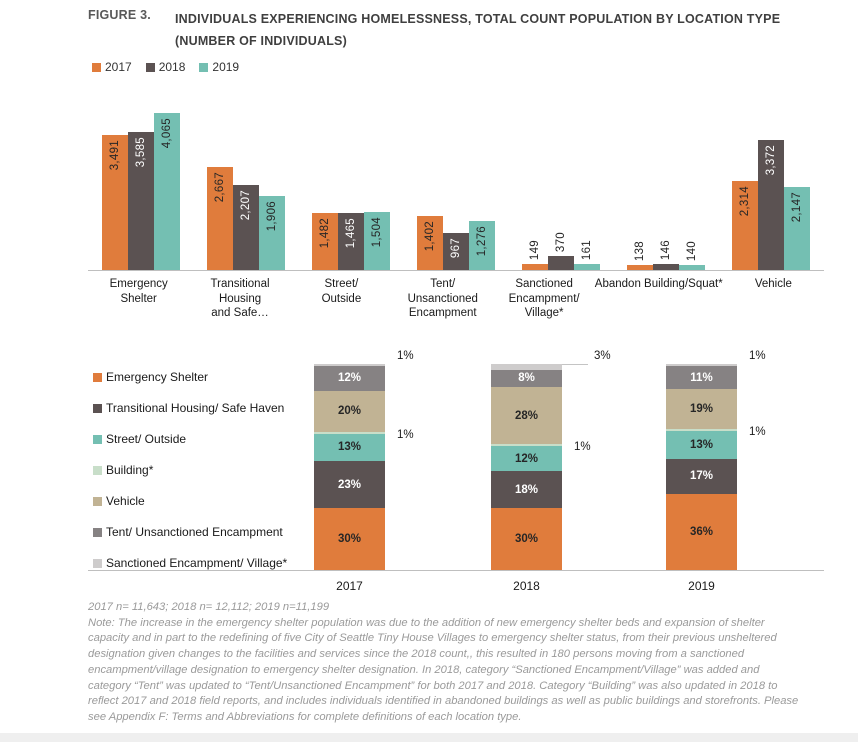 The image size is (858, 742). Describe the element at coordinates (118, 67) in the screenshot. I see `legend-label: 2017` at that location.